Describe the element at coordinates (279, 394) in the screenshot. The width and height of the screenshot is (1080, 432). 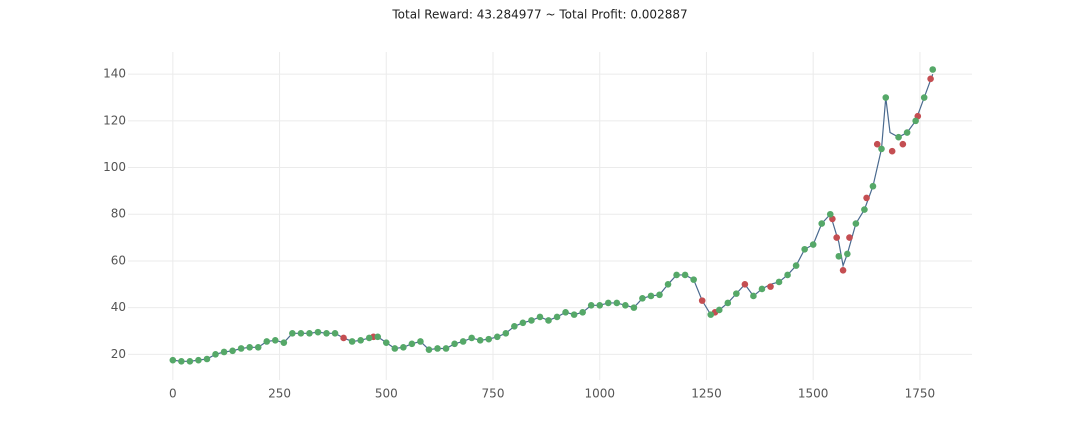
I see `x-tick-label: 250` at that location.